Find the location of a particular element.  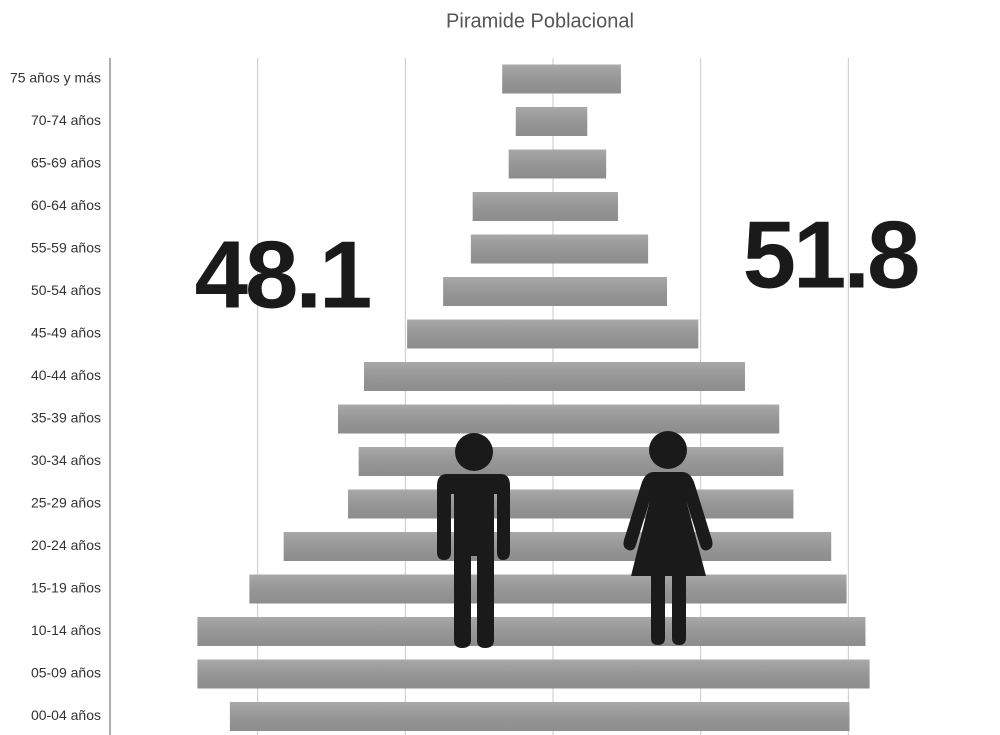

y-tick-label: 65-69 años is located at coordinates (66, 163).